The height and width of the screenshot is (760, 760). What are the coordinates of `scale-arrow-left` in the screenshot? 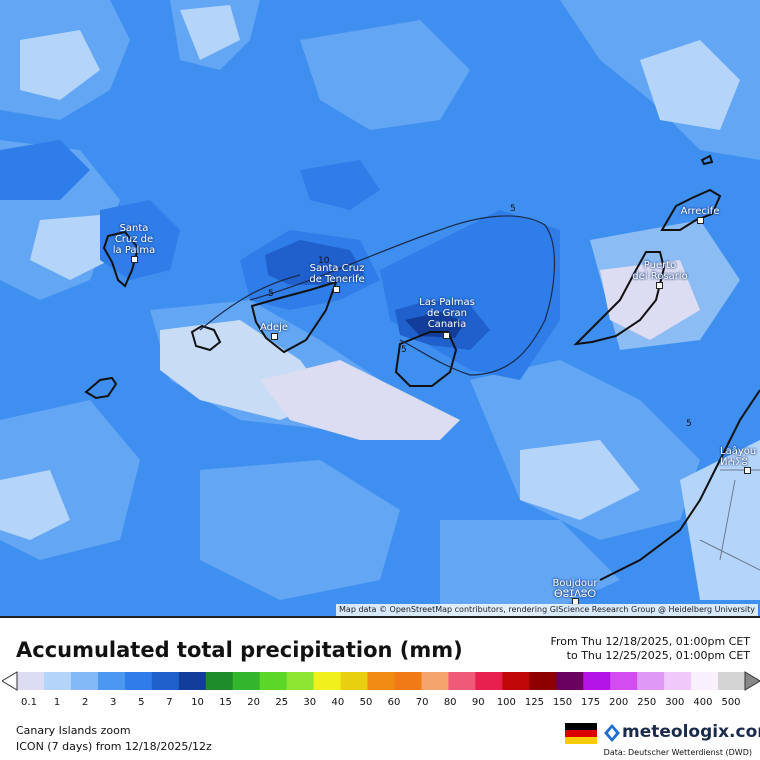 It's located at (10, 681).